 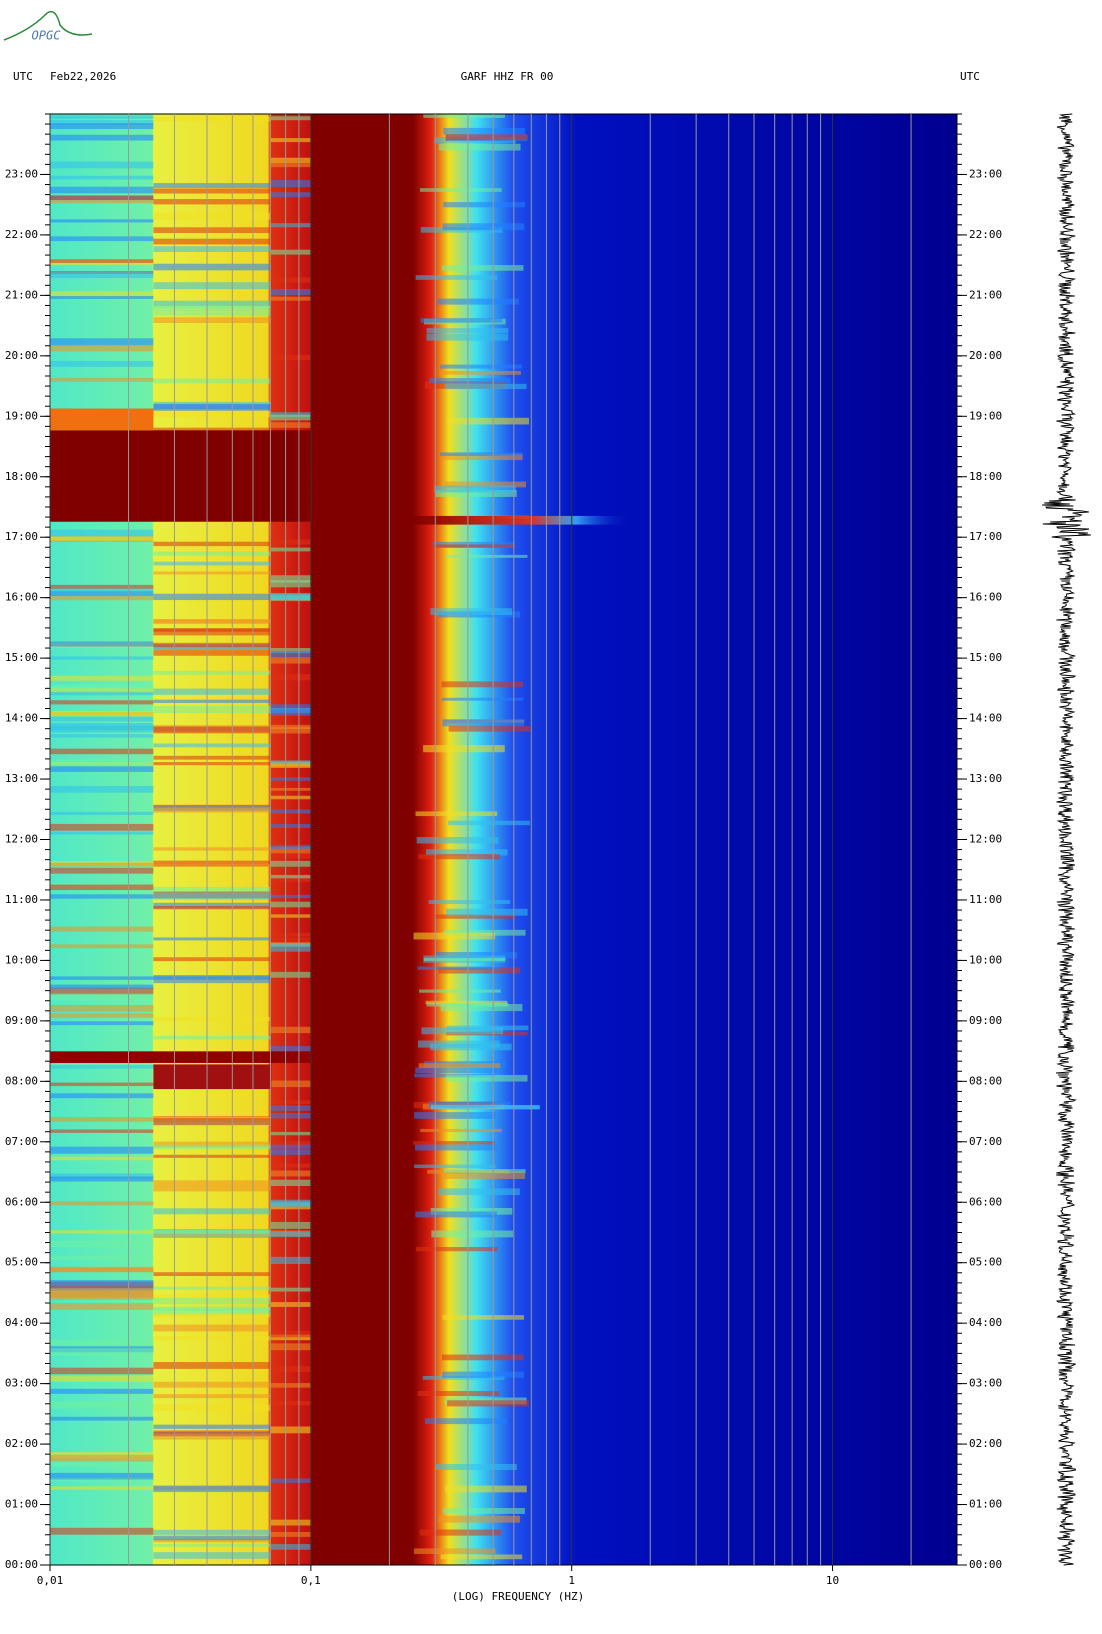 What do you see at coordinates (507, 76) in the screenshot?
I see `chart-title: GARF HHZ FR 00` at bounding box center [507, 76].